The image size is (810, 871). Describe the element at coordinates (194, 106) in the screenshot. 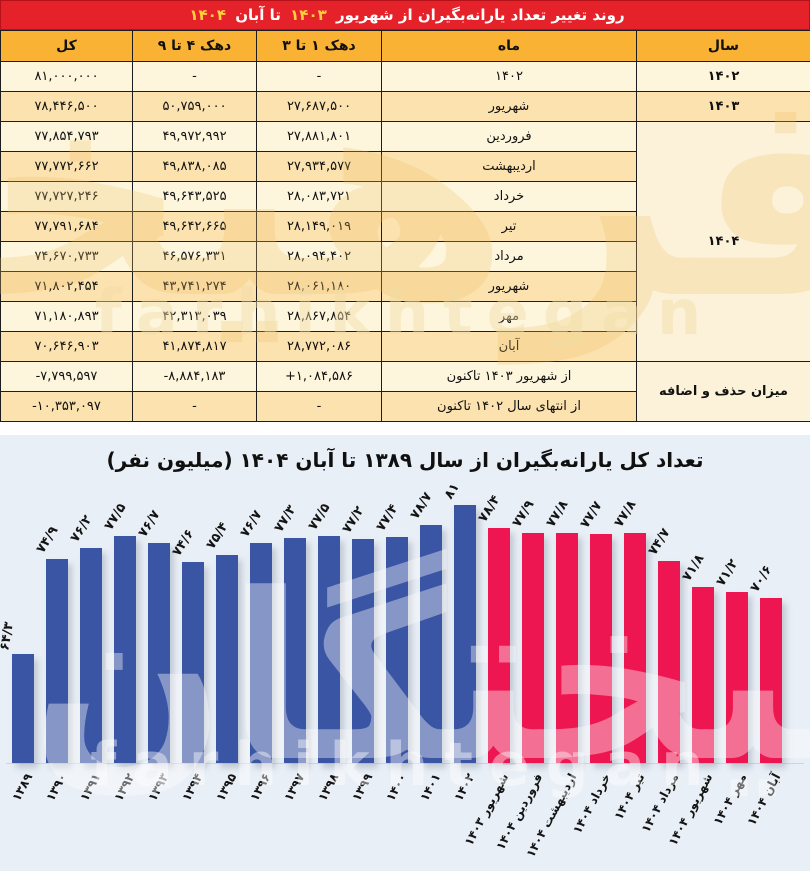

I see `decile49-cell: ۵۰,۷۵۹,۰۰۰` at that location.